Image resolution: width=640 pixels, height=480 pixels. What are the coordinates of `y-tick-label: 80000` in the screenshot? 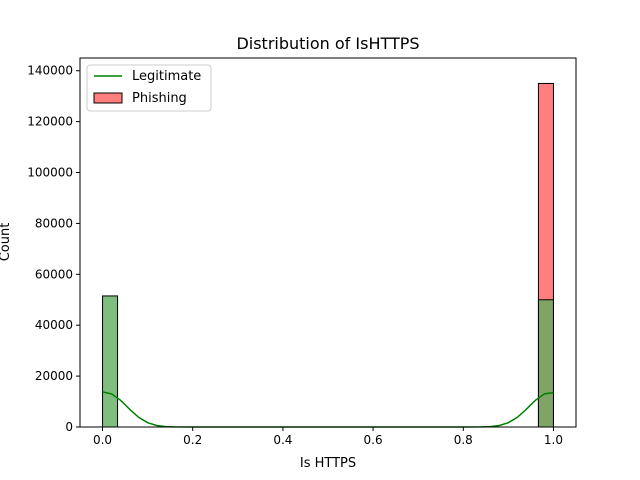 It's located at (54, 223).